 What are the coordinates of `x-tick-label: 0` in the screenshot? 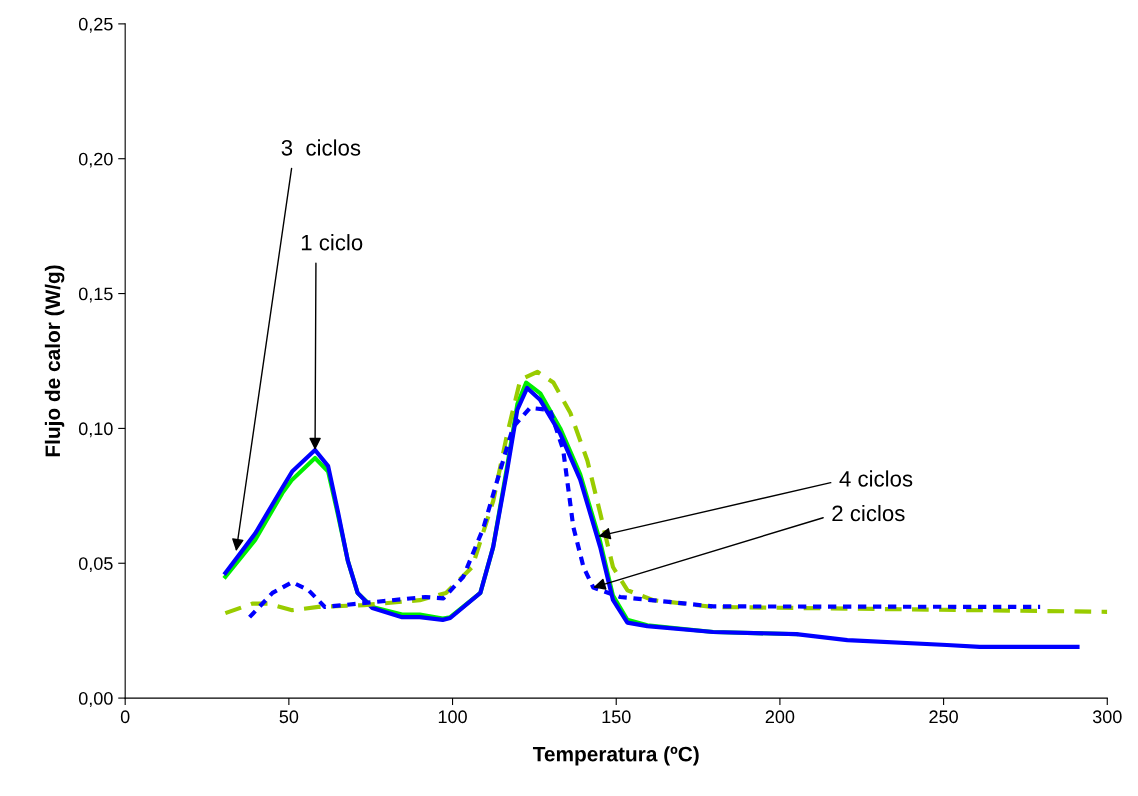 It's located at (125, 717).